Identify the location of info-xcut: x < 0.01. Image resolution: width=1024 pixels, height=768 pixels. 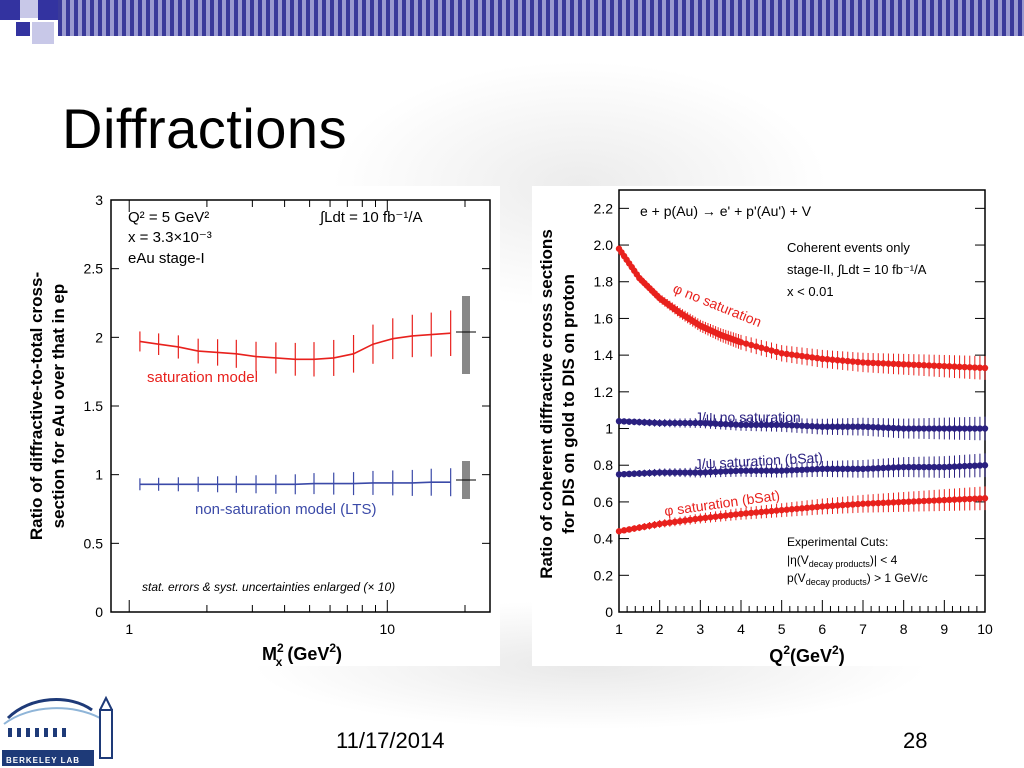
(810, 291).